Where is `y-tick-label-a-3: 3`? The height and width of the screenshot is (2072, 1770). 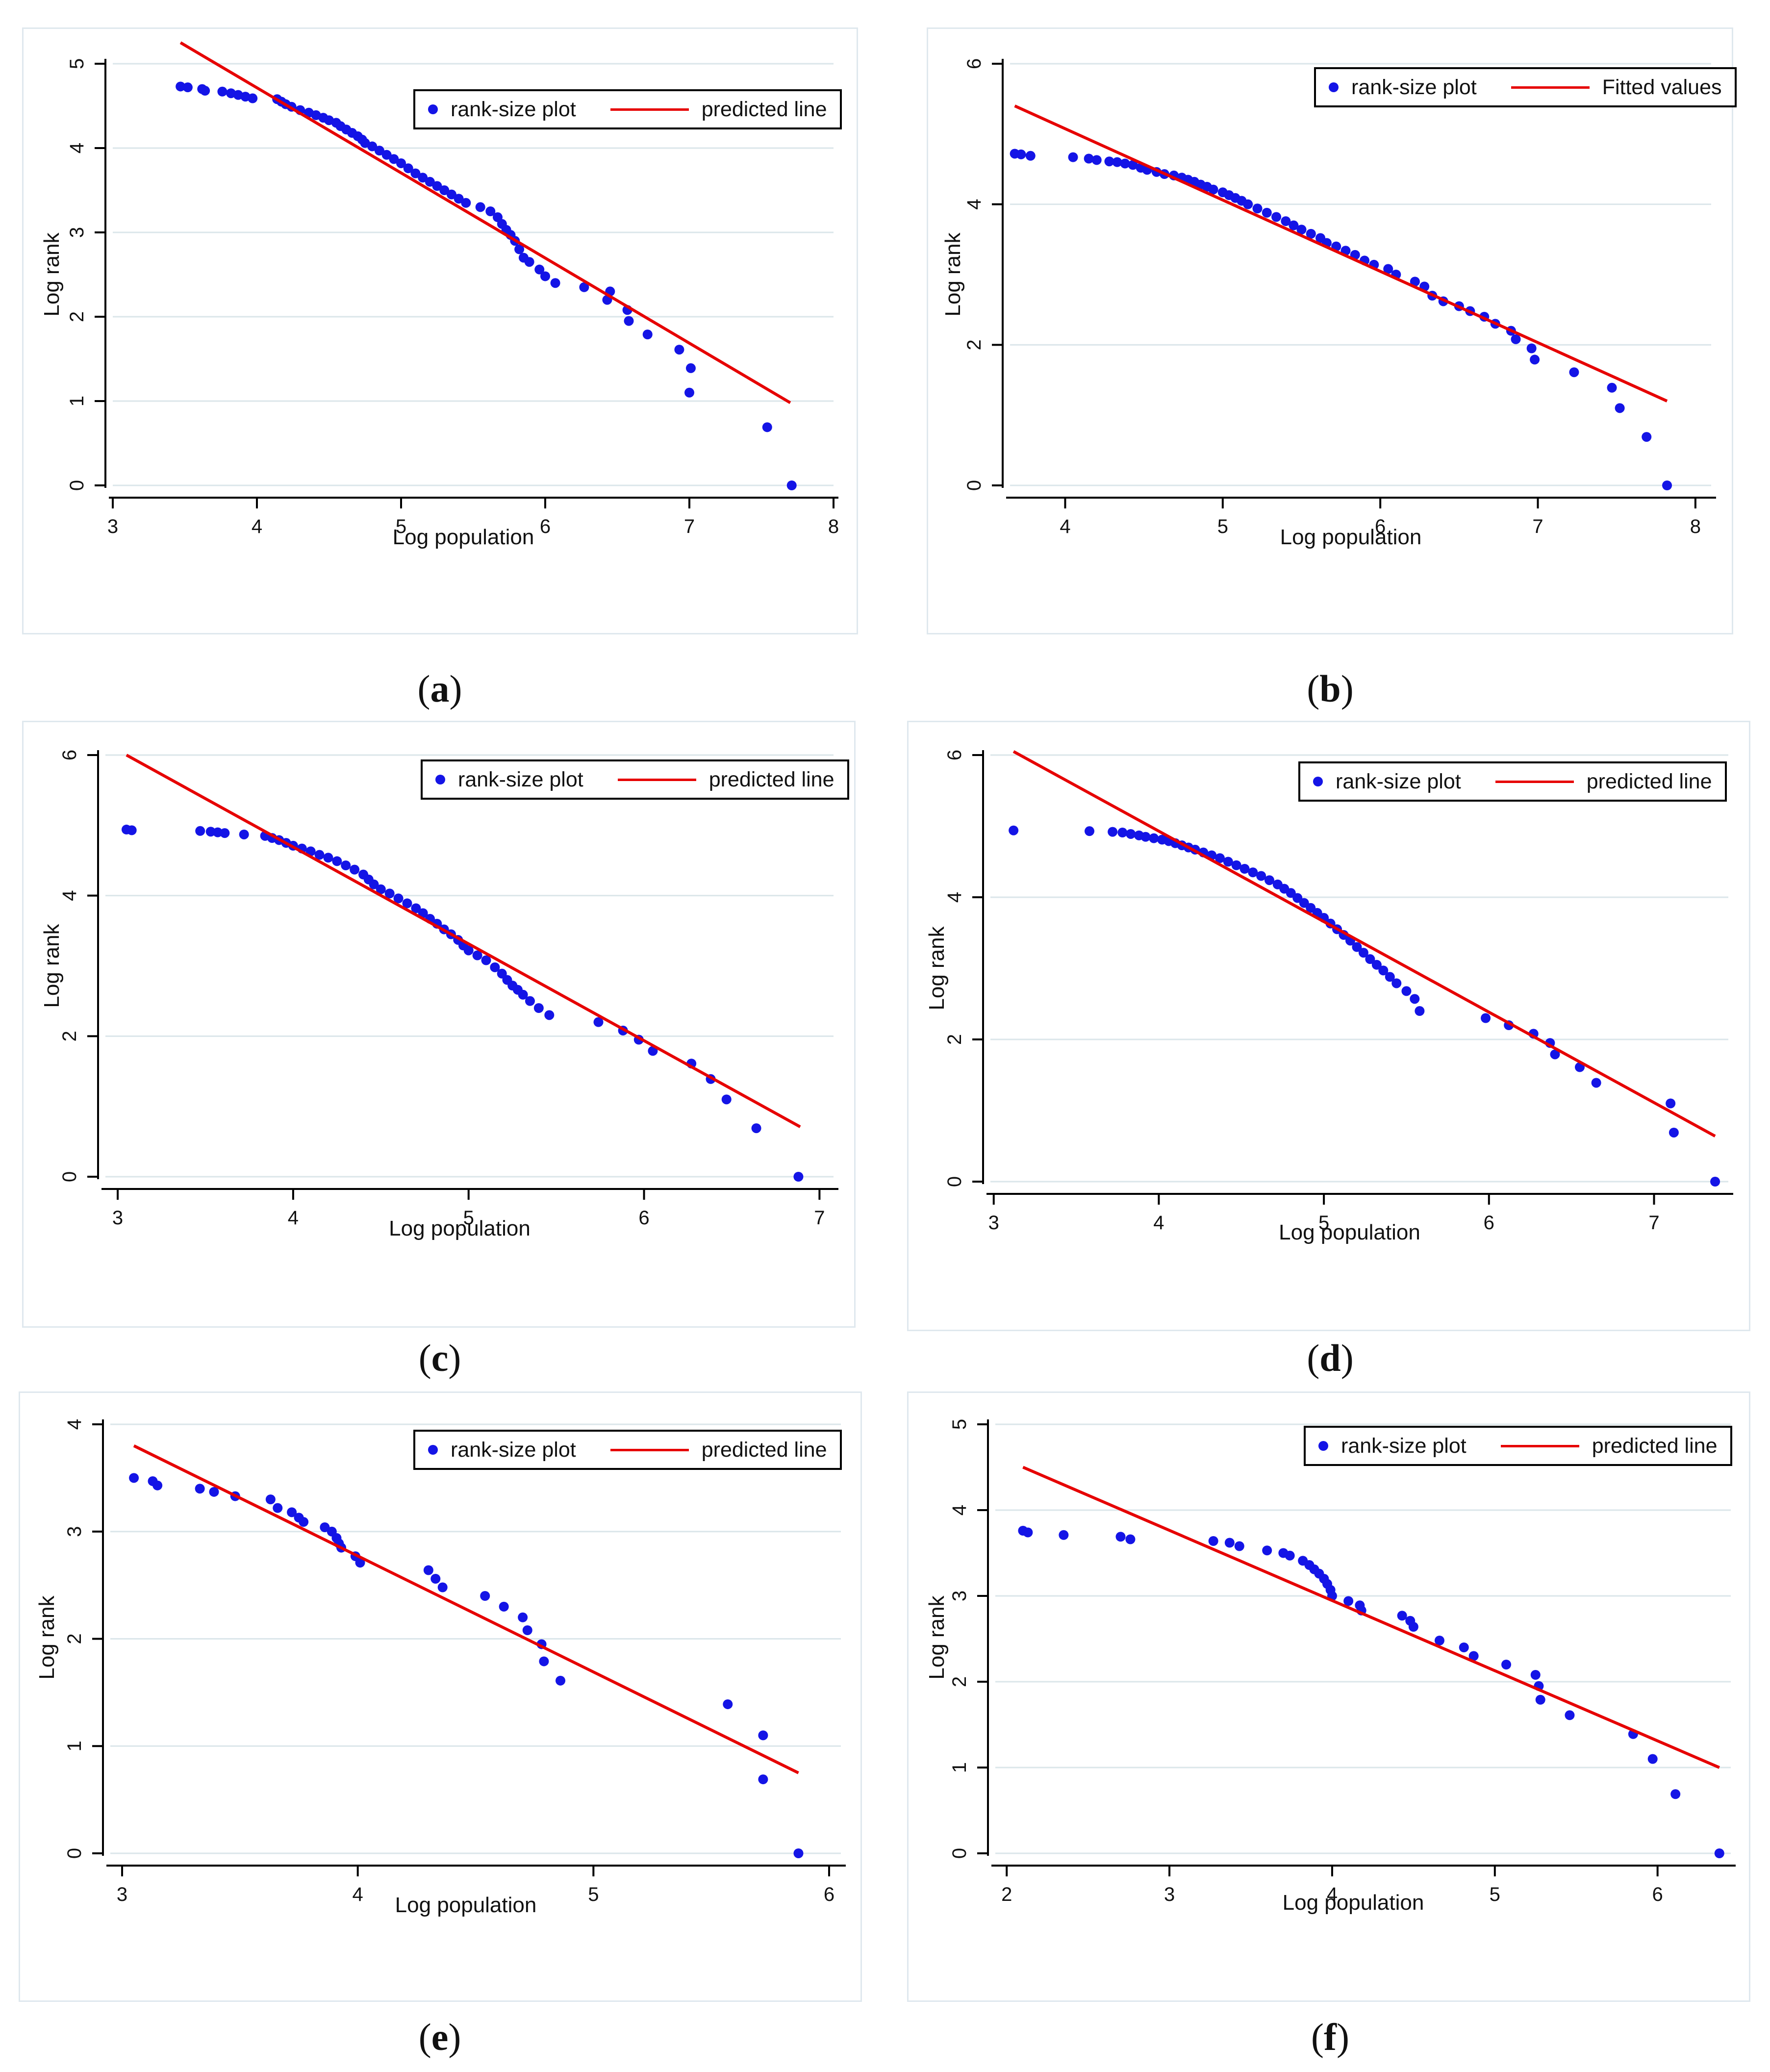 y-tick-label-a-3: 3 is located at coordinates (77, 232).